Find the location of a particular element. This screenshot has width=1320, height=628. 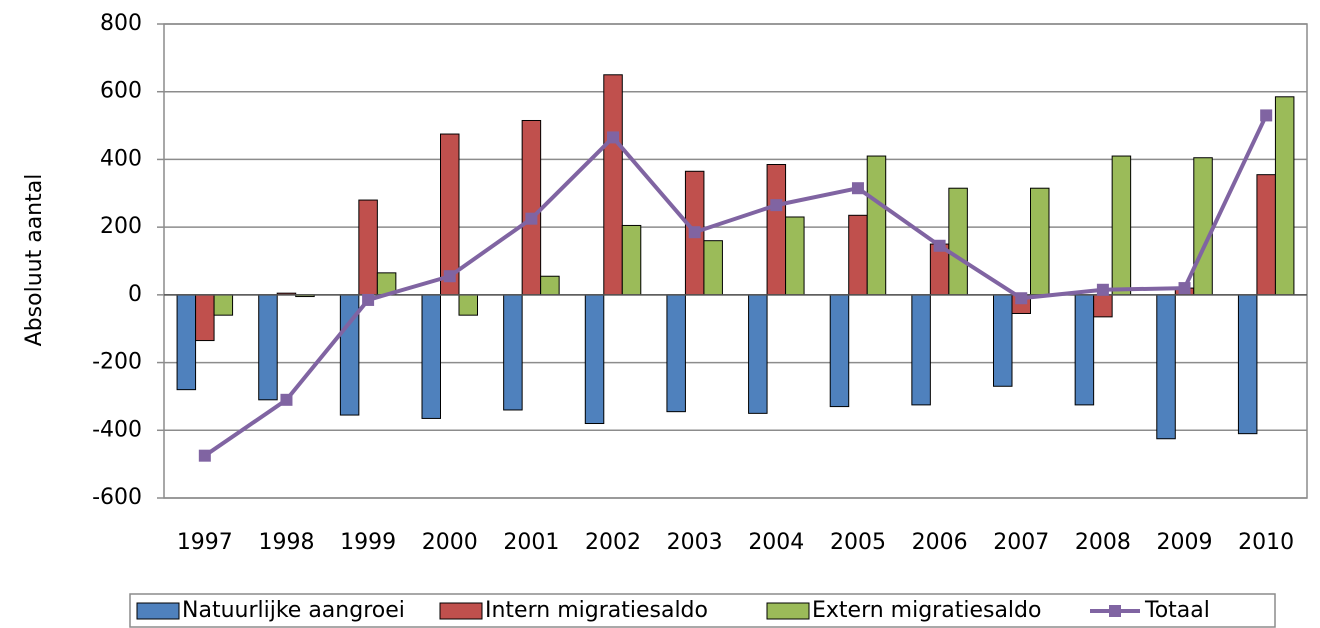

x-tick-label: 2008 is located at coordinates (1103, 542).